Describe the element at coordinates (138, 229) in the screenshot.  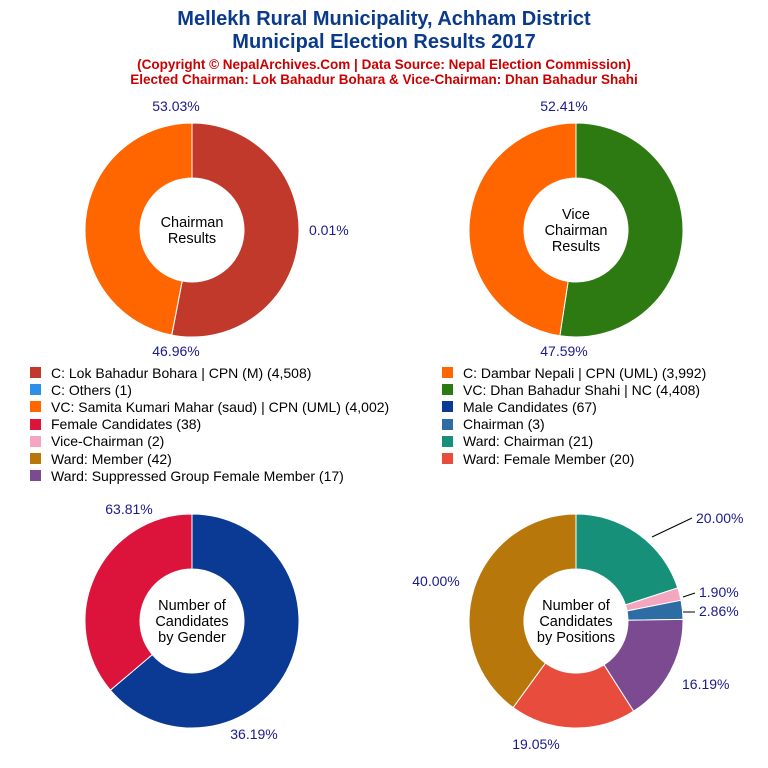
I see `slice-c-dambar-nepali-cpn-uml` at that location.